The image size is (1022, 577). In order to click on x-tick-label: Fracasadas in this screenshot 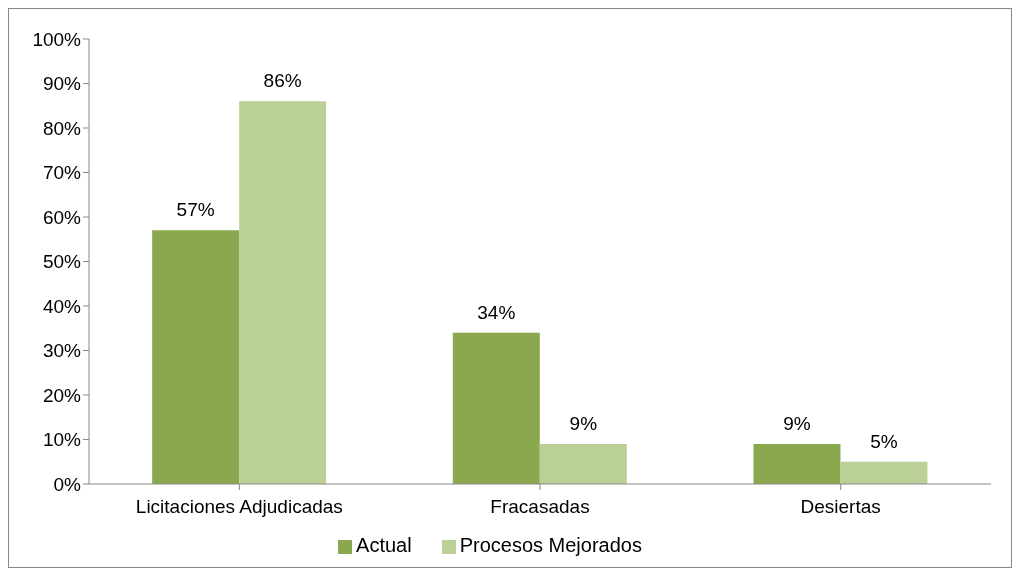, I will do `click(540, 507)`.